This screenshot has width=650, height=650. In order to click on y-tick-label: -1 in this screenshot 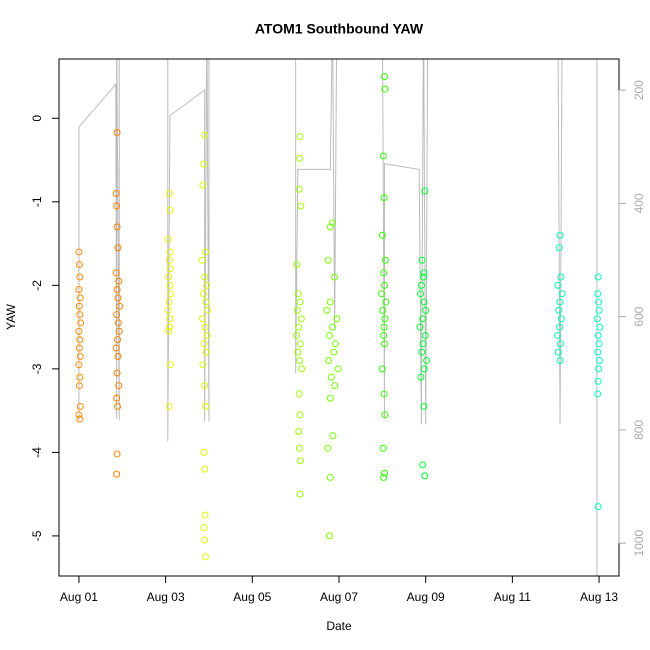, I will do `click(37, 201)`.